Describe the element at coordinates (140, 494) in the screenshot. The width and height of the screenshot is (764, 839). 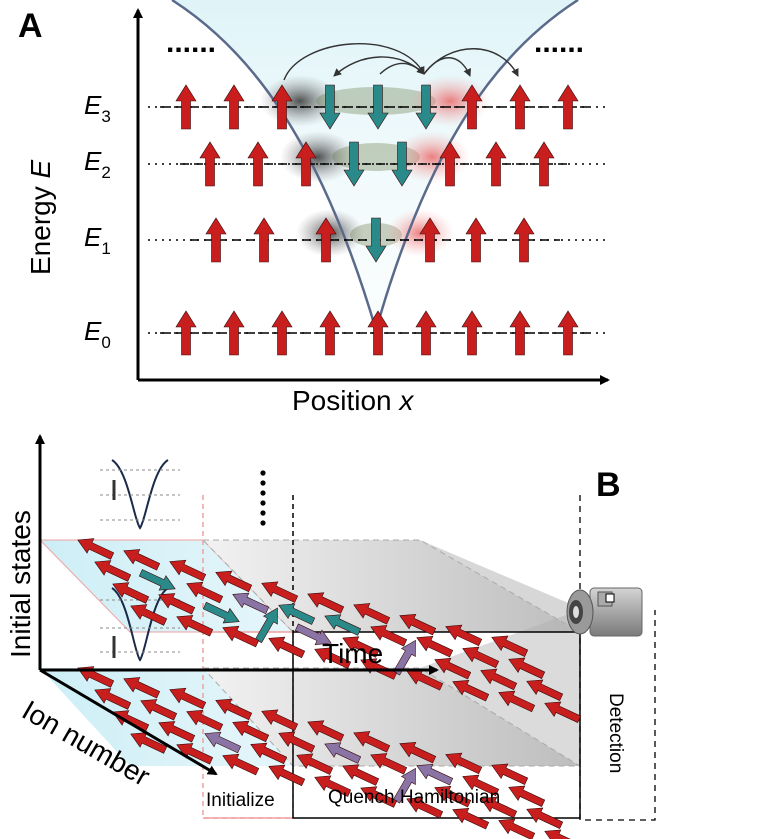
I see `trap-sketch-upper` at that location.